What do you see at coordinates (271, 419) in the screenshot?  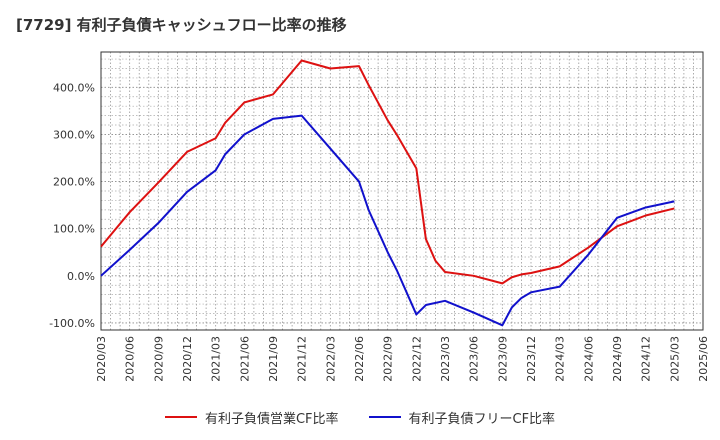 I see `legend-label-operating-cf: 有利子負債営業CF比率` at bounding box center [271, 419].